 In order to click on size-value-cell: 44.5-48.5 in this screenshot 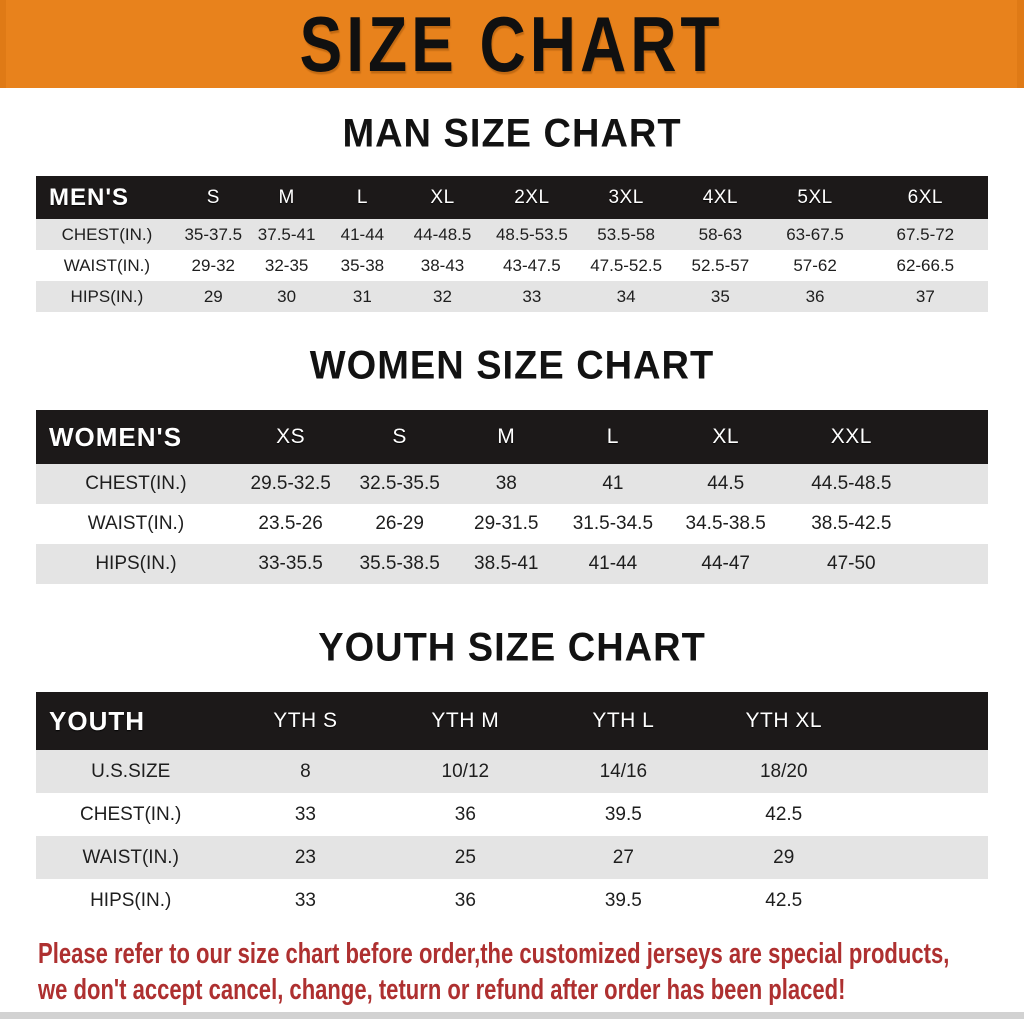, I will do `click(851, 483)`.